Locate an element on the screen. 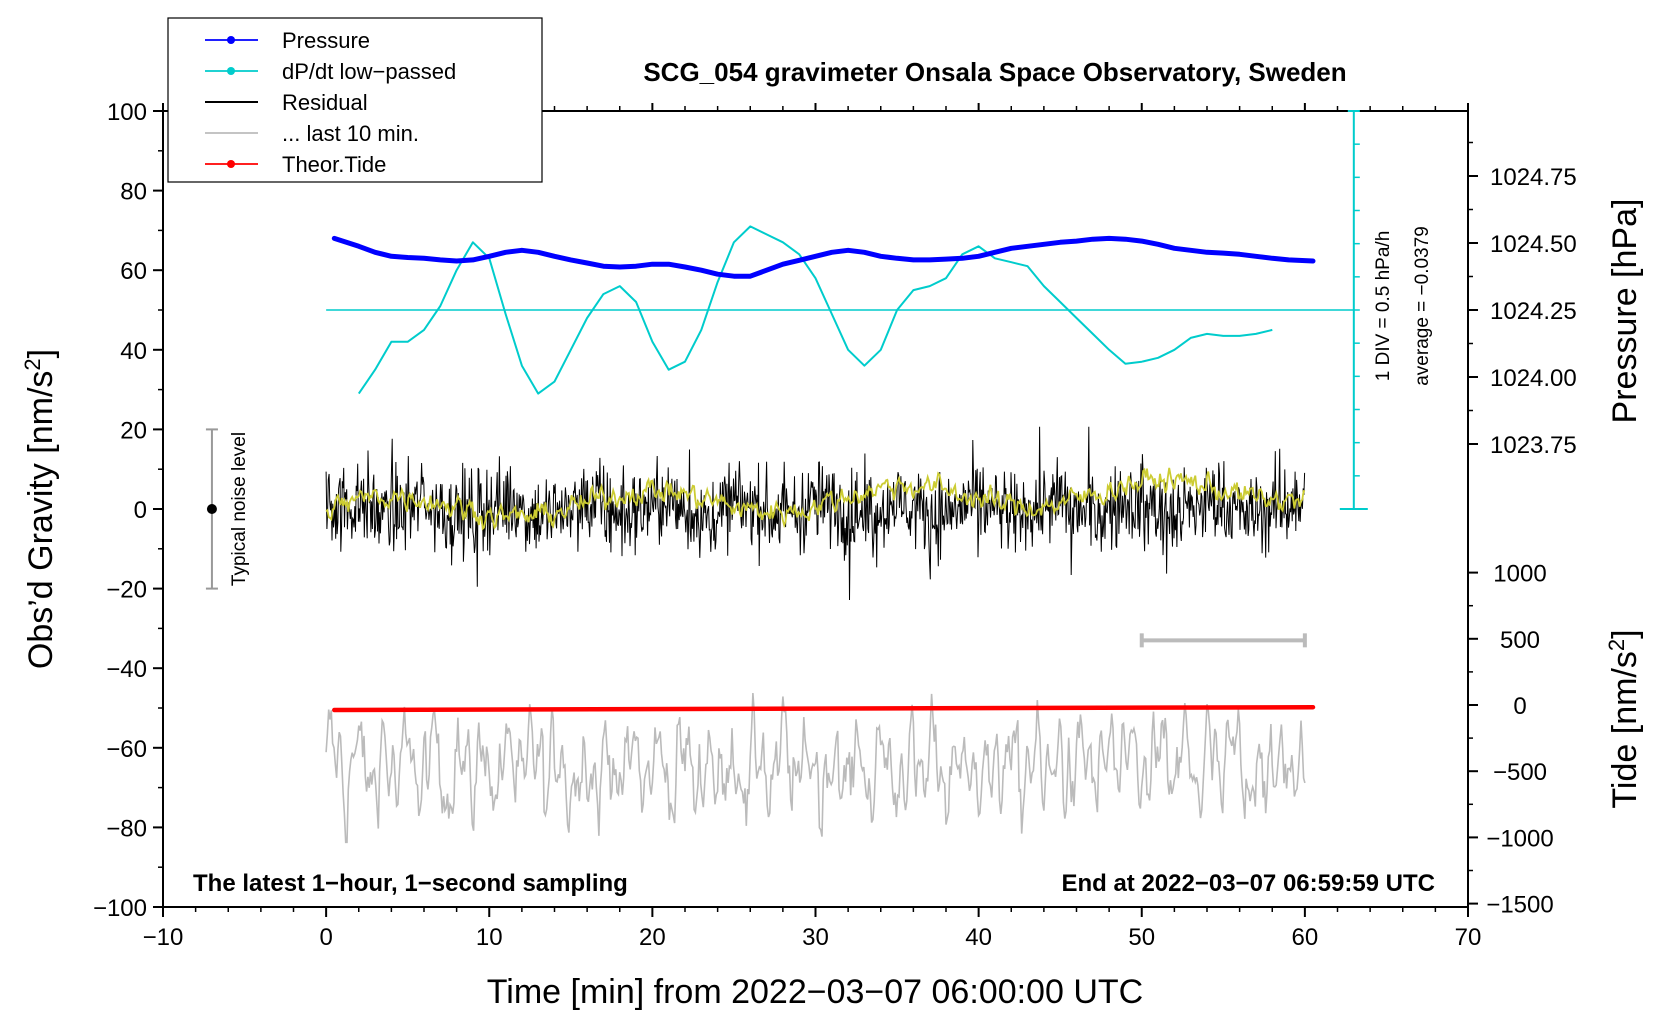  tide-tick-label: 500 is located at coordinates (1520, 640).